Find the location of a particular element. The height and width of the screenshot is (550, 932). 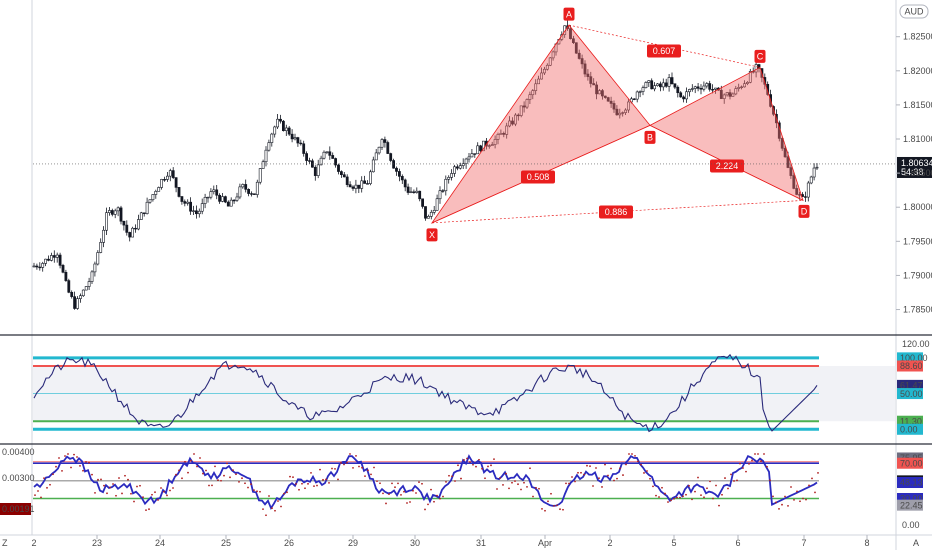

time-tick-label: Apr is located at coordinates (545, 543).